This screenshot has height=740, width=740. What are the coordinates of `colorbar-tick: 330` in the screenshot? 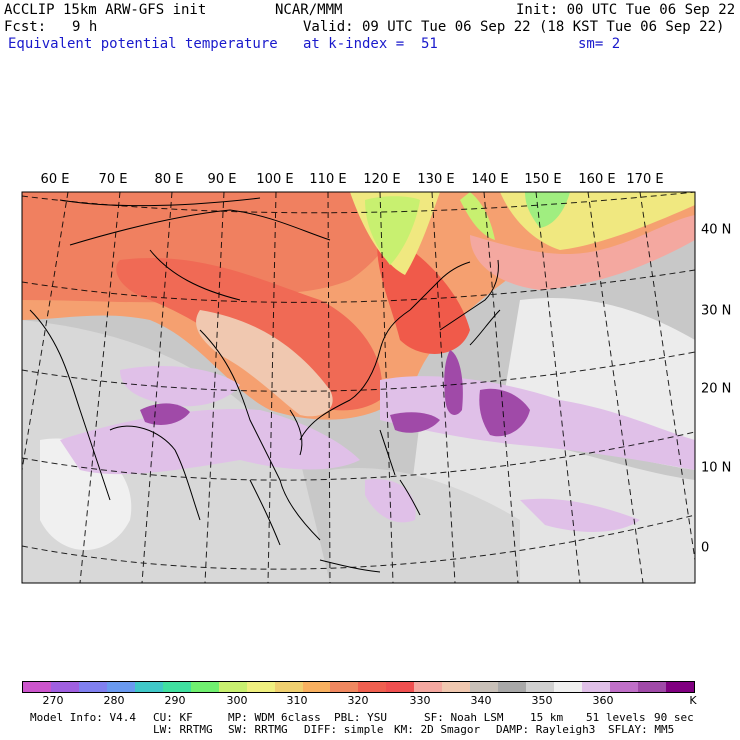 It's located at (420, 700).